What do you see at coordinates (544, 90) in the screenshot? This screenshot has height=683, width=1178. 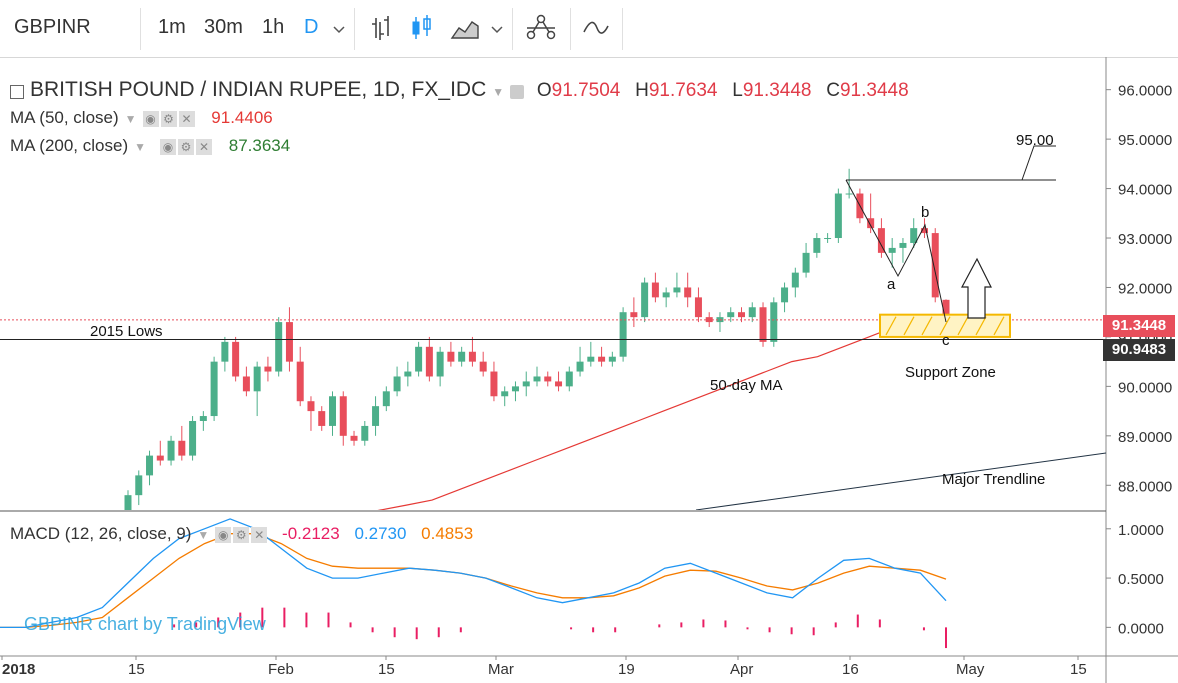 I see `open-label: O` at bounding box center [544, 90].